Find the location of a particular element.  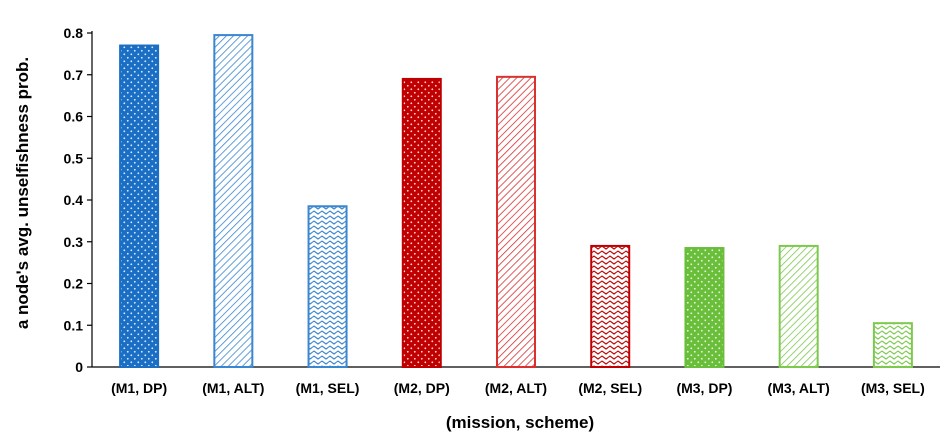

x-tick-label: (M3, SEL) is located at coordinates (893, 388).